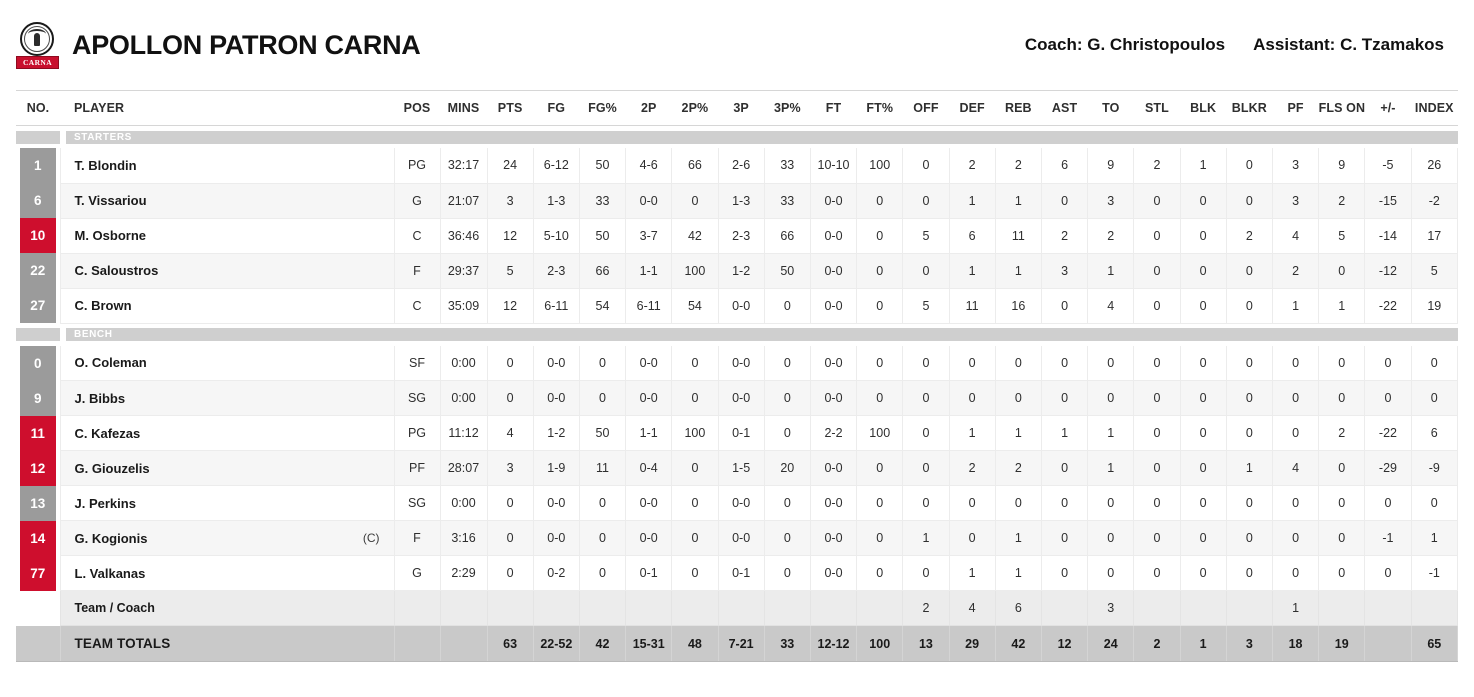 The image size is (1474, 697). I want to click on stat-mins: 11:12, so click(464, 433).